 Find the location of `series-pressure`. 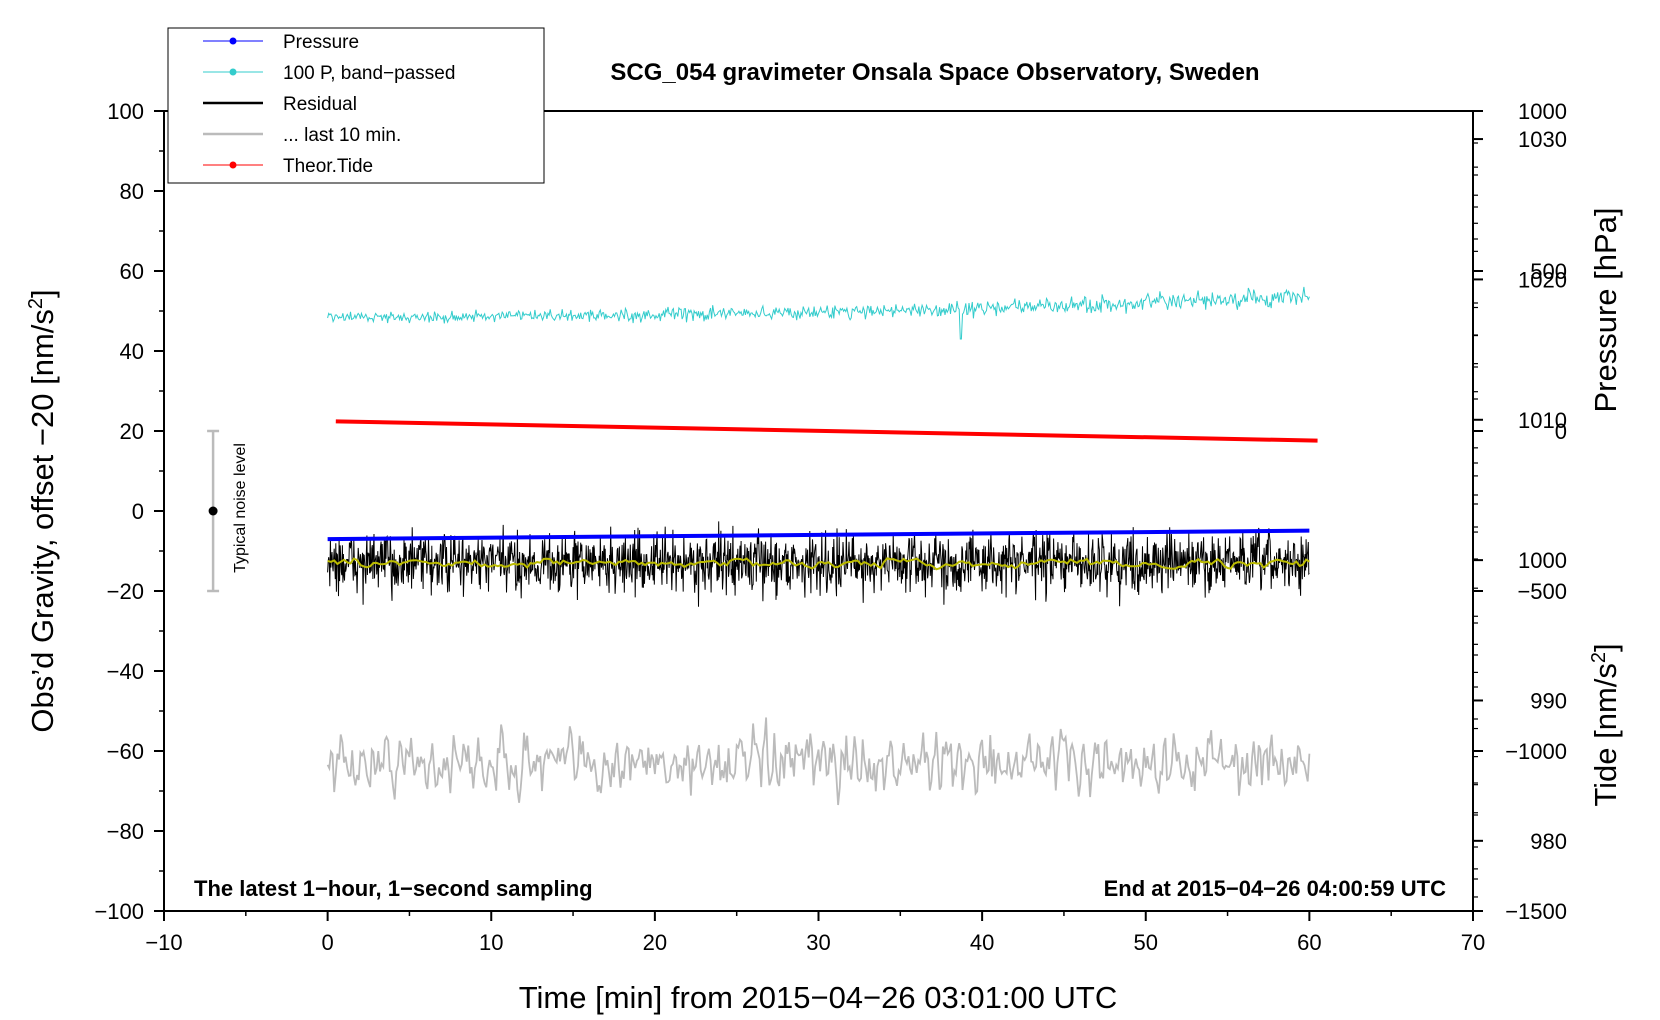

series-pressure is located at coordinates (818, 535).